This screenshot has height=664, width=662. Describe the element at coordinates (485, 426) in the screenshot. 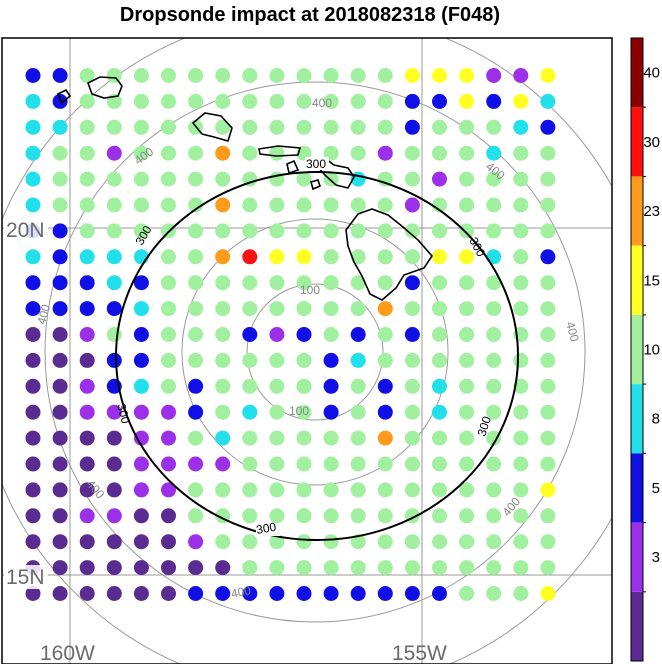

I see `contour-label-300-lower-right: 300` at that location.